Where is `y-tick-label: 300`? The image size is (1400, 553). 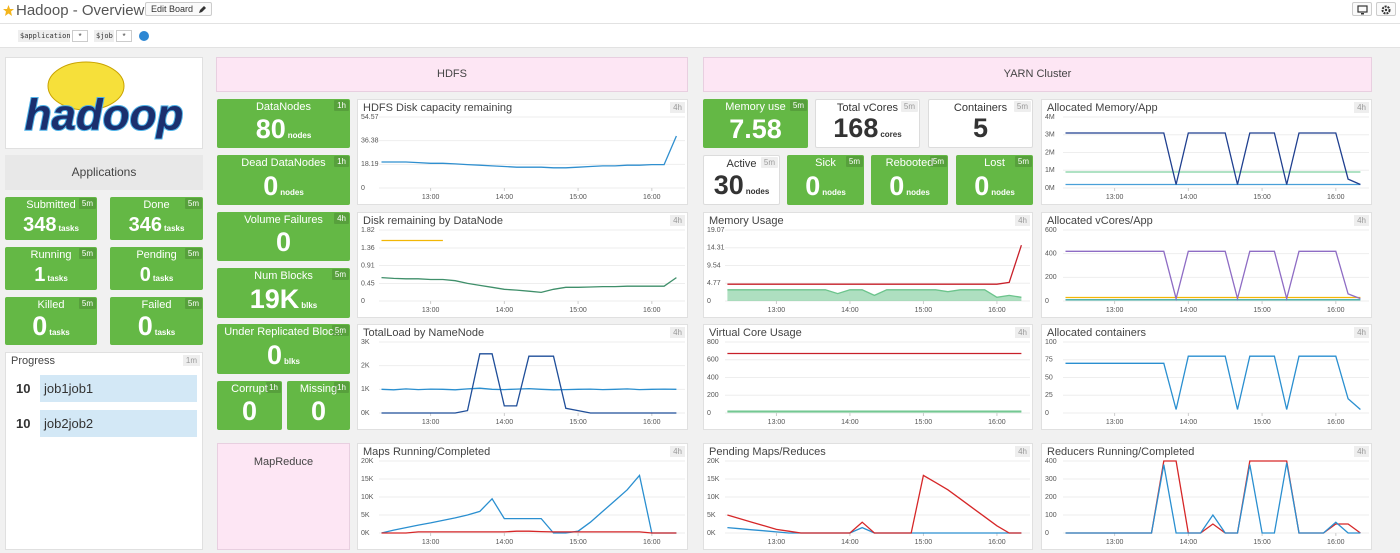
y-tick-label: 300 is located at coordinates (1051, 479).